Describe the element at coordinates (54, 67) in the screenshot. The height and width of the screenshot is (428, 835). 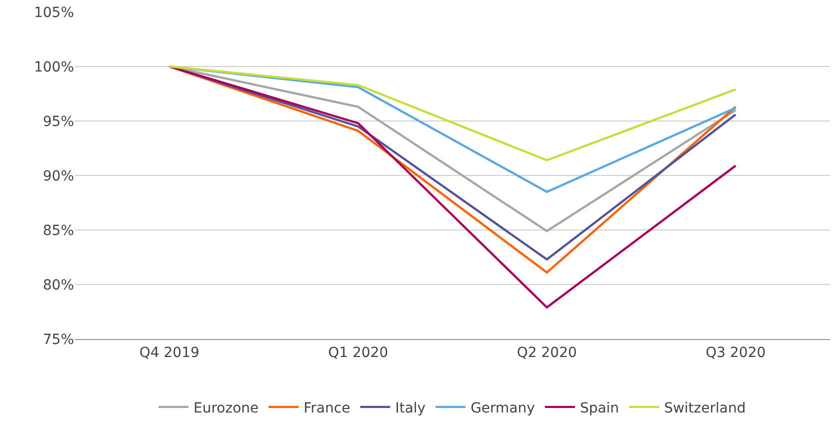
I see `y-tick-label: 100%` at that location.